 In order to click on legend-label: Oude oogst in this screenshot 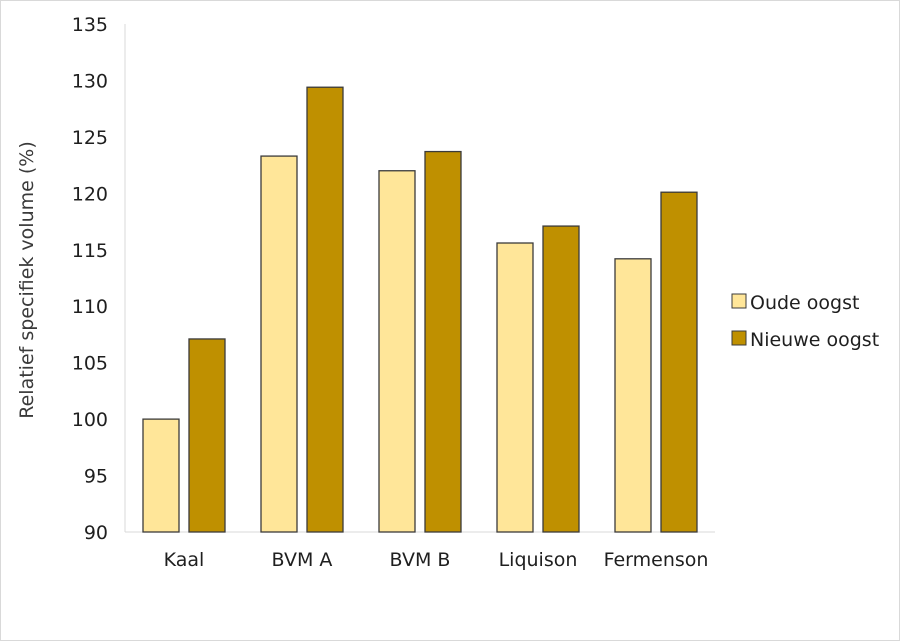, I will do `click(804, 303)`.